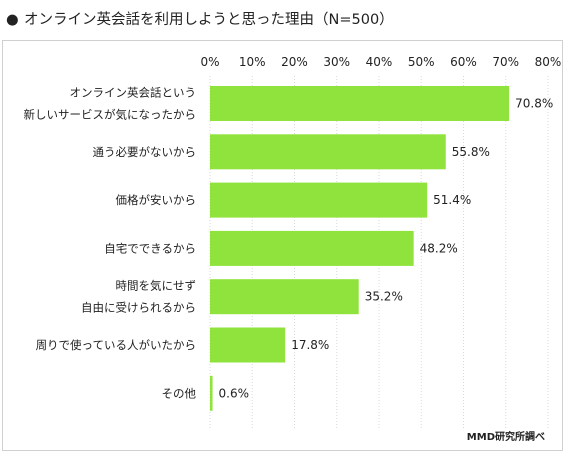 The image size is (567, 453). What do you see at coordinates (294, 62) in the screenshot?
I see `x-tick-label: 20%` at bounding box center [294, 62].